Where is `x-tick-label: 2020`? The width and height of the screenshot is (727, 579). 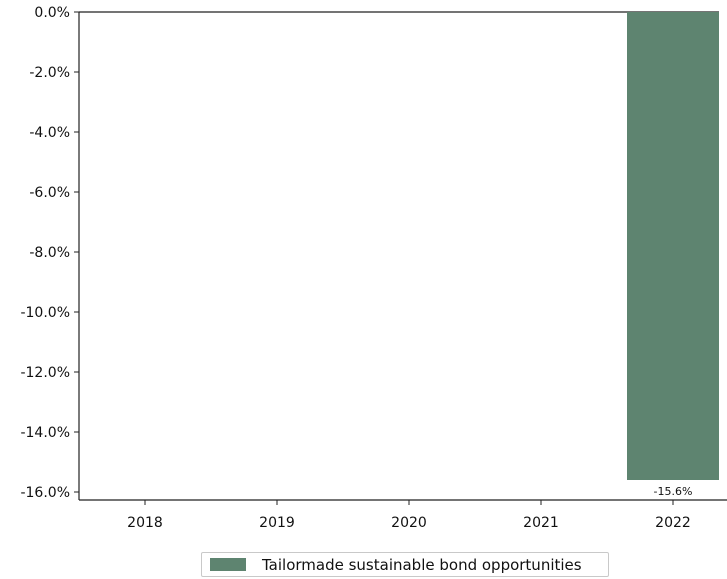
x-tick-label: 2020 is located at coordinates (409, 523).